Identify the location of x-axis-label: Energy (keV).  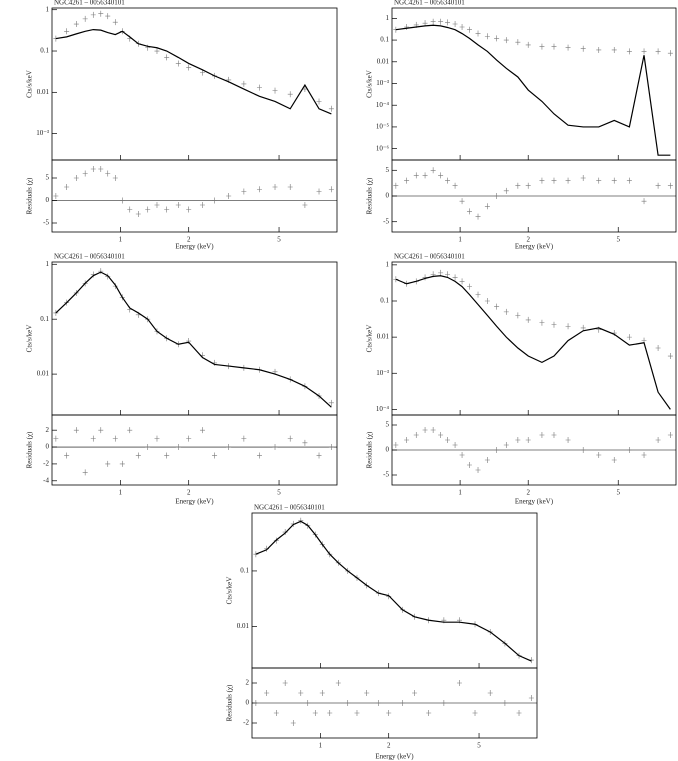
(194, 502).